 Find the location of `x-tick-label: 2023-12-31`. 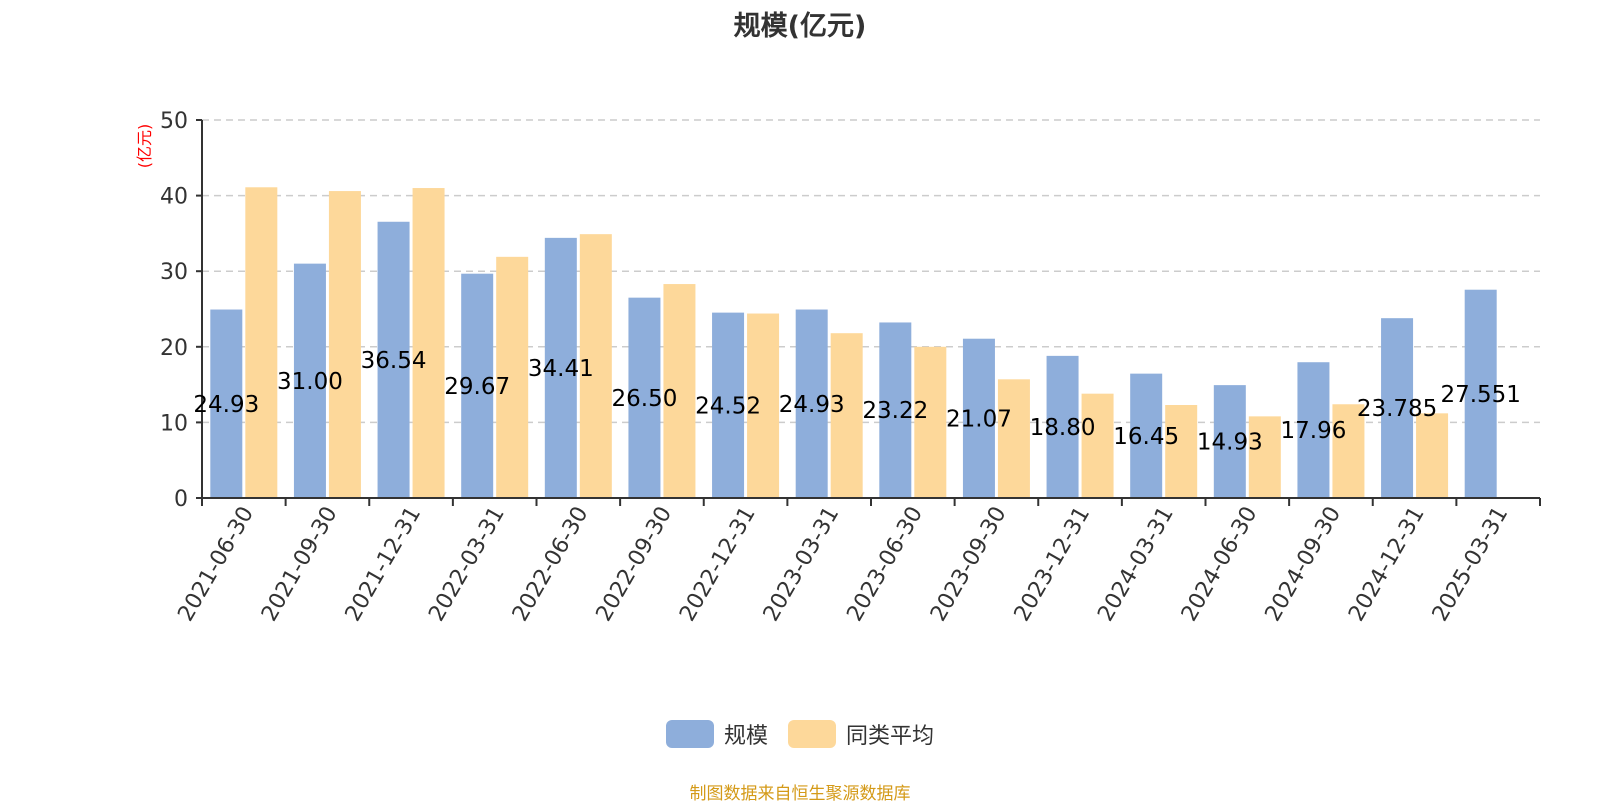

x-tick-label: 2023-12-31 is located at coordinates (1053, 564).